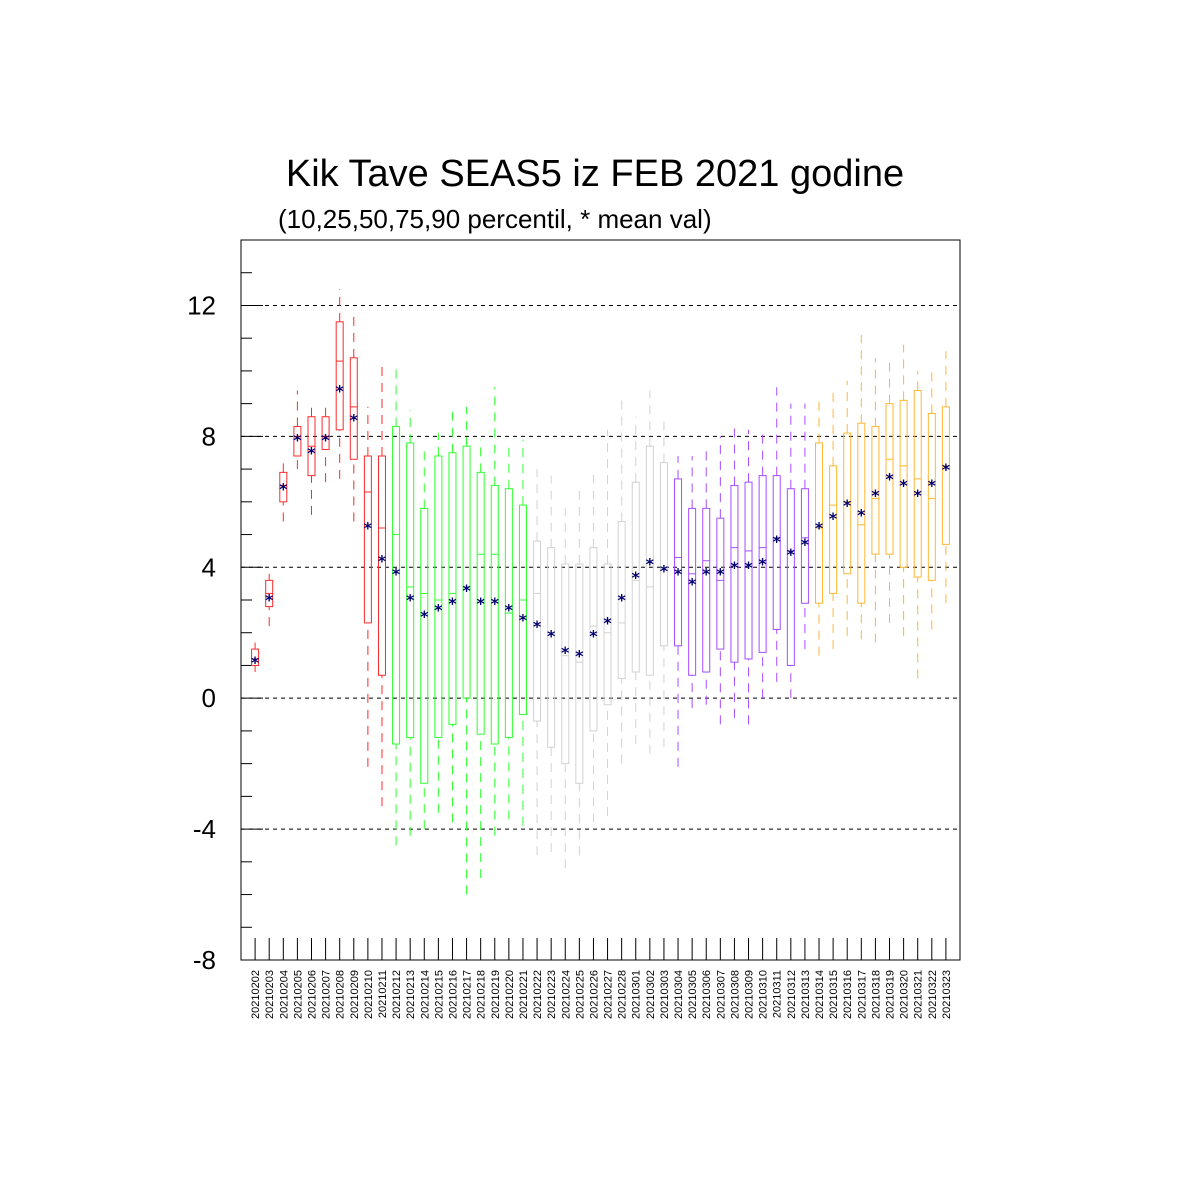  Describe the element at coordinates (947, 994) in the screenshot. I see `x-tick-label: 20210323` at that location.